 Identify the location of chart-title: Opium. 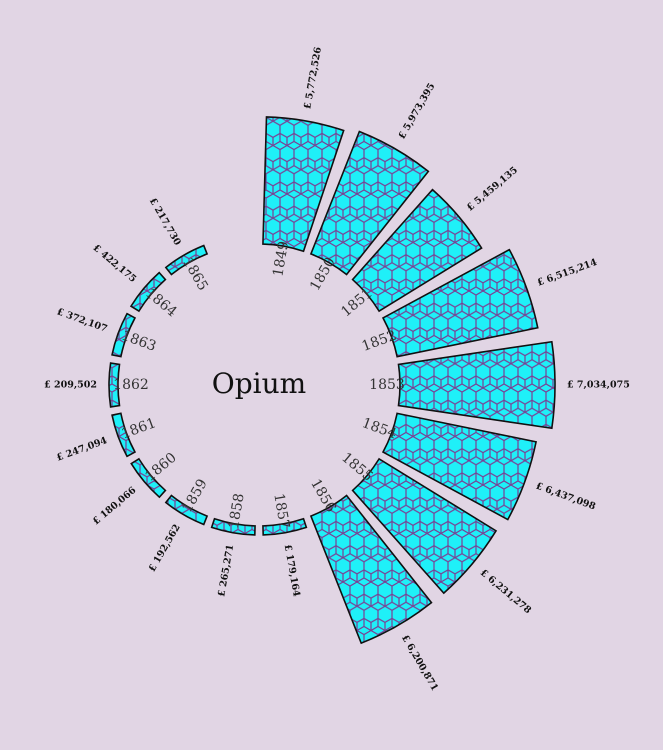
(259, 383).